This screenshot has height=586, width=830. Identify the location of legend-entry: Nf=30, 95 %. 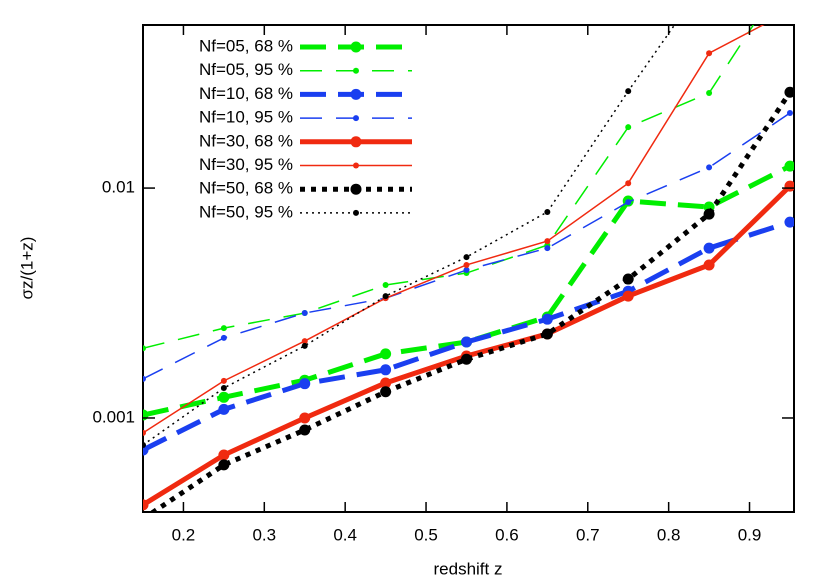
(305, 164).